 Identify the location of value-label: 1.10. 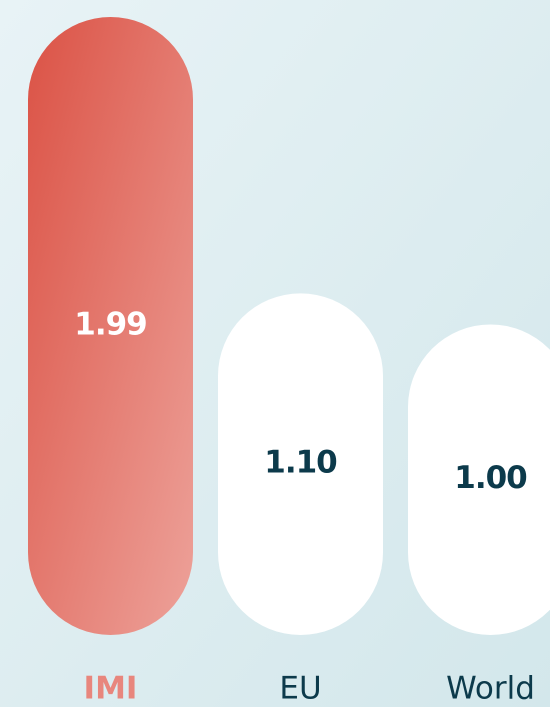
(300, 463).